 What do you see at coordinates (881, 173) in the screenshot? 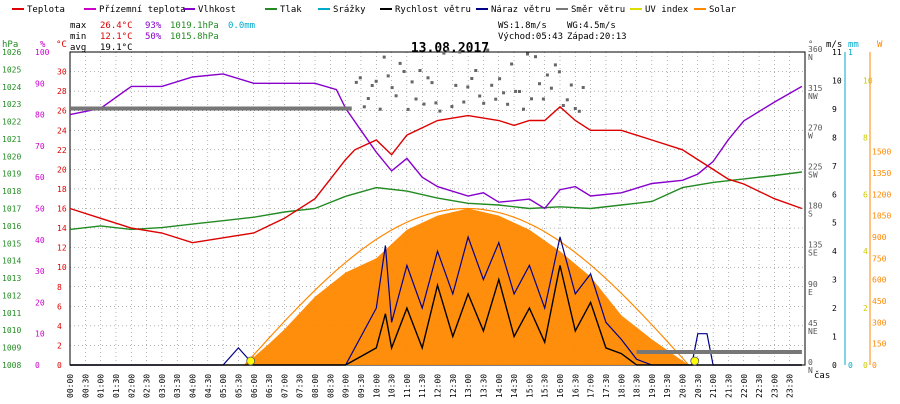
I see `solar-tick: 1350` at bounding box center [881, 173].